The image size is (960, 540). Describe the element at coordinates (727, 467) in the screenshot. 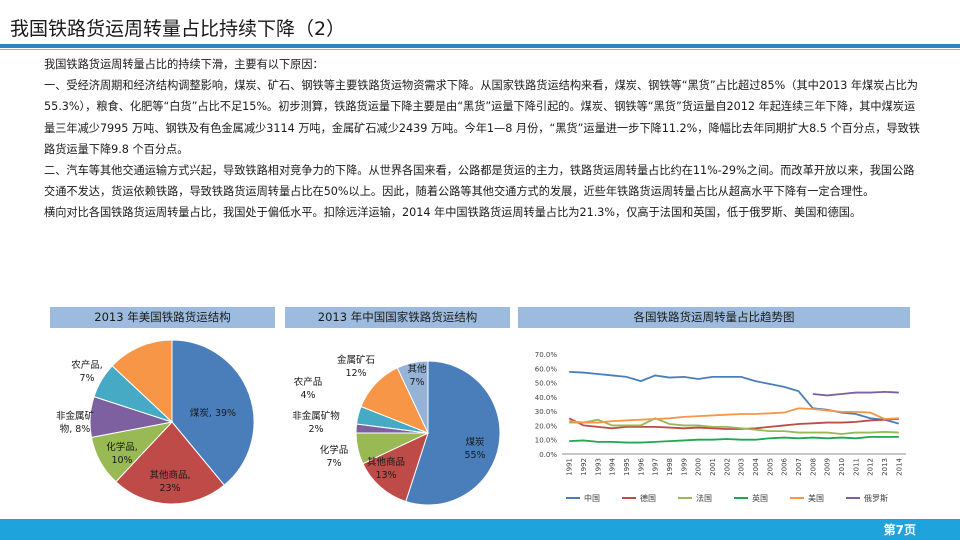

I see `xtick-11: 2002` at that location.